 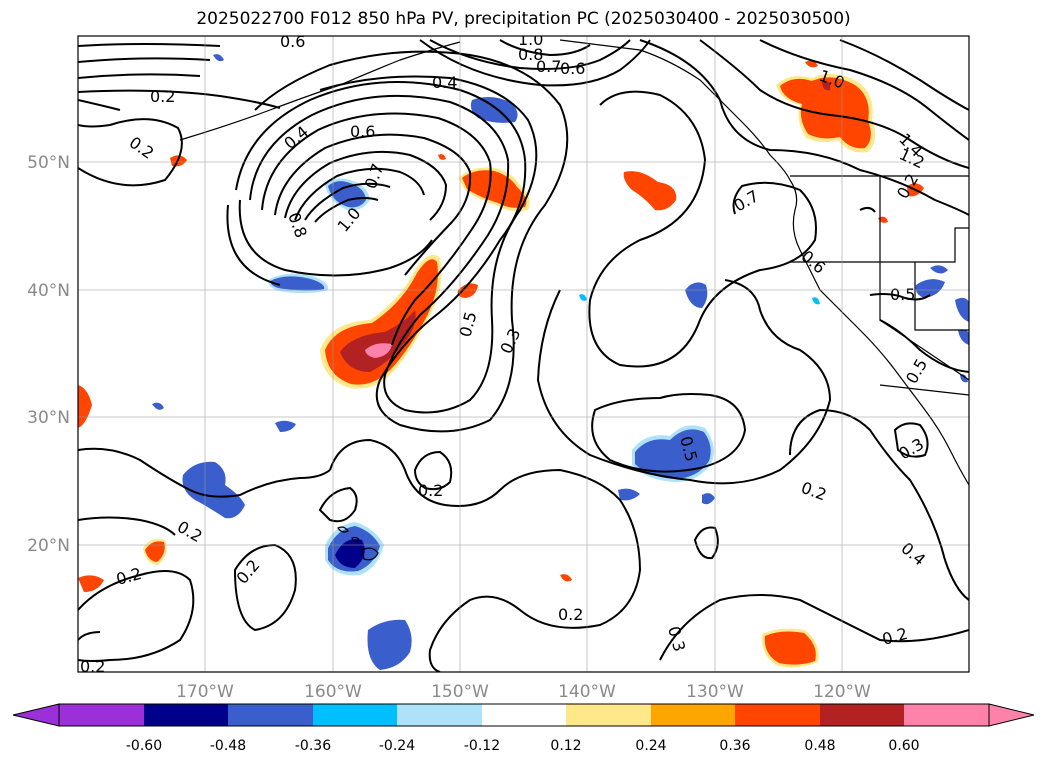 I want to click on lon-tick-labels: 170°W 160°W 150°W 140°W 130°W 120°W, so click(x=523, y=692).